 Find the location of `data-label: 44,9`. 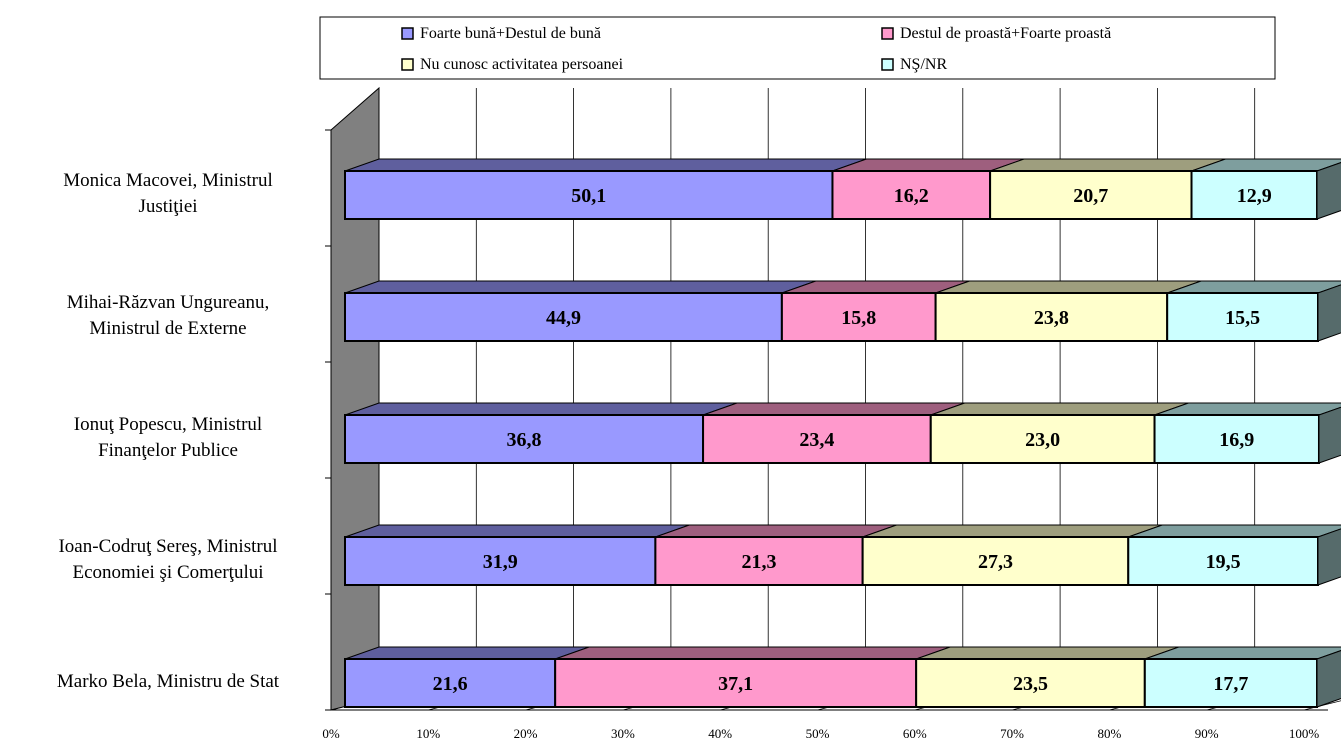

data-label: 44,9 is located at coordinates (563, 318).